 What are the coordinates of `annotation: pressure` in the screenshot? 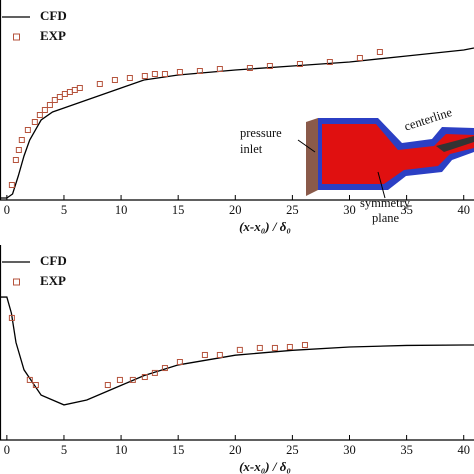 It's located at (261, 133).